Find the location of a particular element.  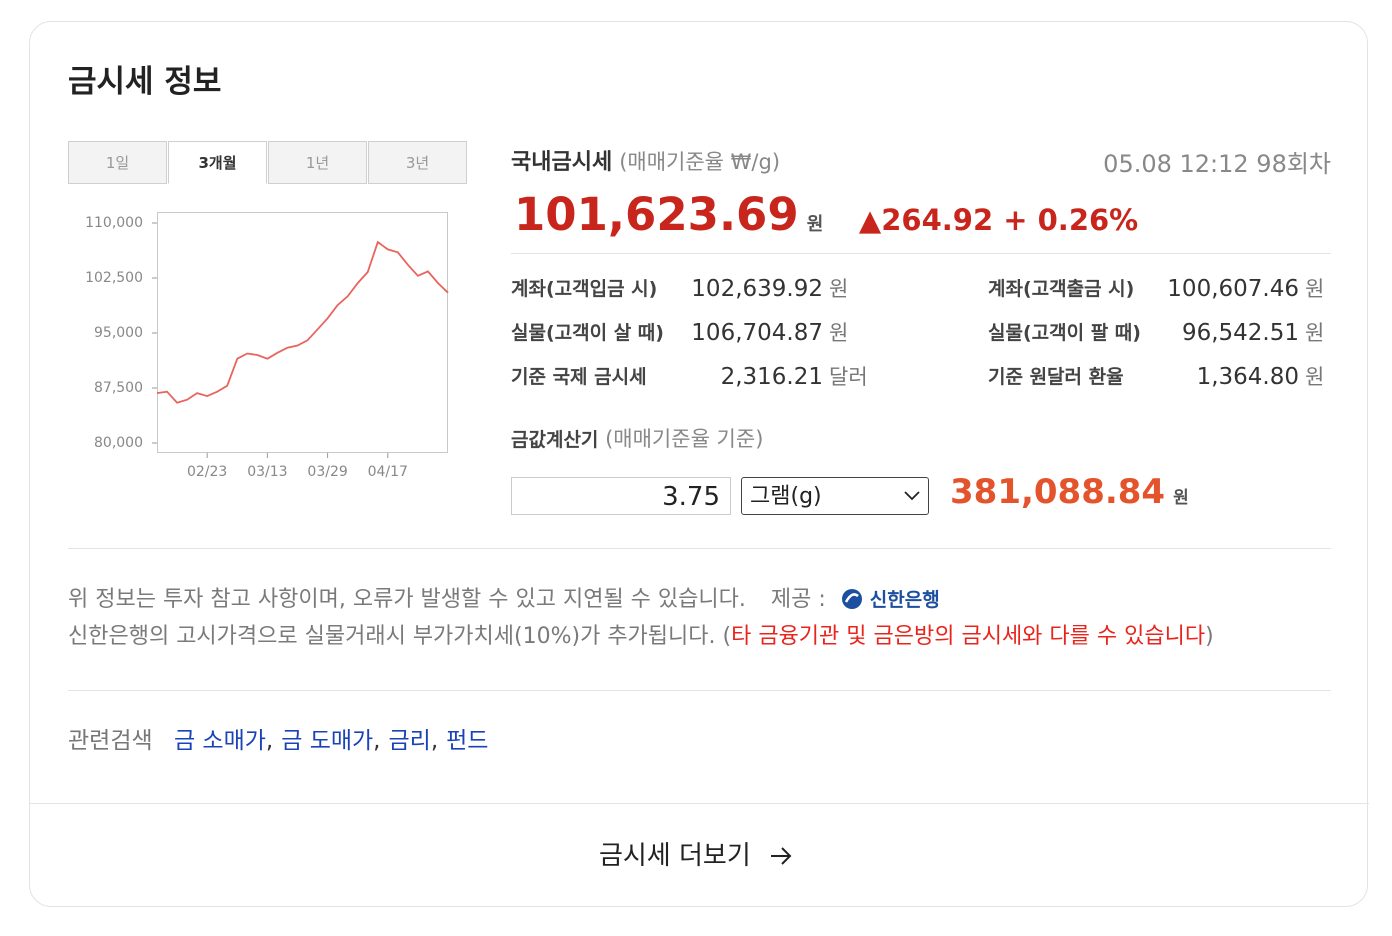

y-tick-label: 95,000 is located at coordinates (118, 333).